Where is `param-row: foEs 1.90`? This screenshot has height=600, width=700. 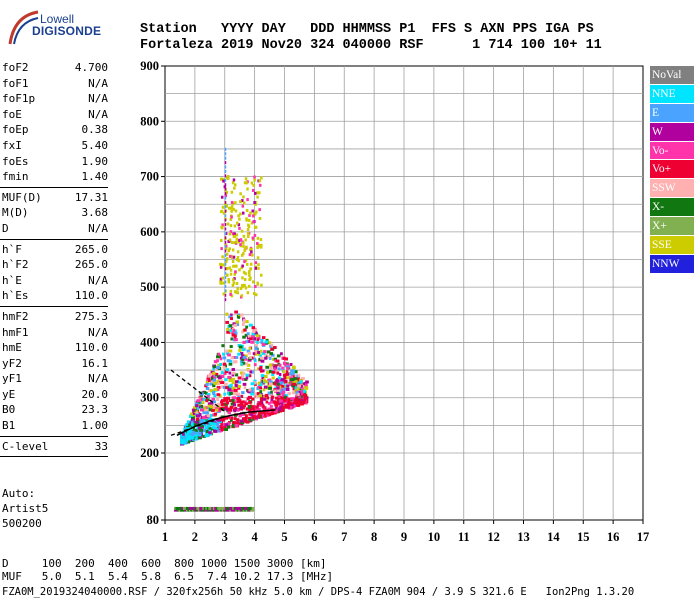 param-row: foEs 1.90 is located at coordinates (55, 162).